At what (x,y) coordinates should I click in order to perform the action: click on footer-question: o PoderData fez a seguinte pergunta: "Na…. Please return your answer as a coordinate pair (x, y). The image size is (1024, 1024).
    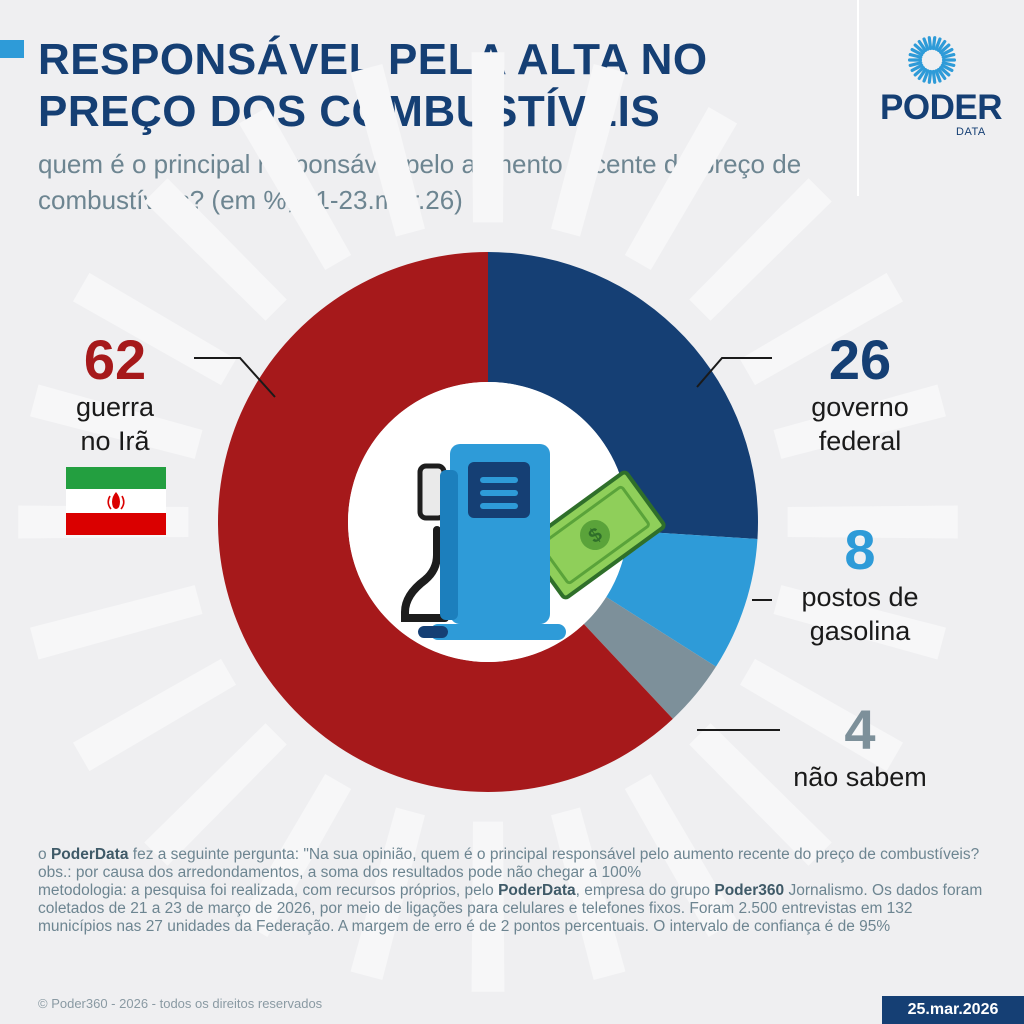
    Looking at the image, I should click on (509, 854).